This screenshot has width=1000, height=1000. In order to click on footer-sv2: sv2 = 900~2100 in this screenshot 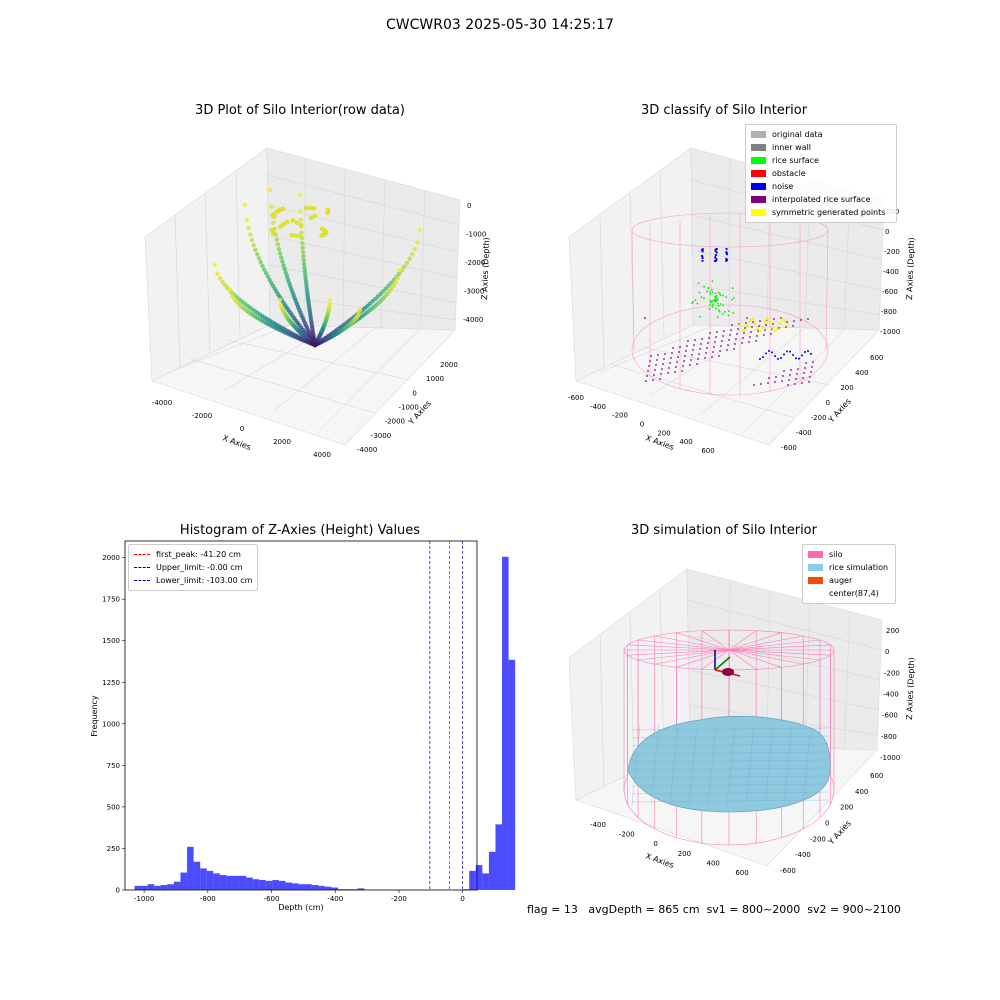, I will do `click(854, 909)`.